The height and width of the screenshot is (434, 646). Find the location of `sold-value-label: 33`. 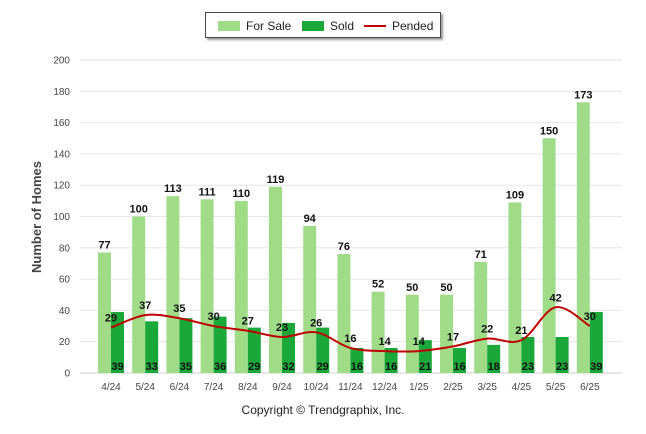

sold-value-label: 33 is located at coordinates (152, 367).